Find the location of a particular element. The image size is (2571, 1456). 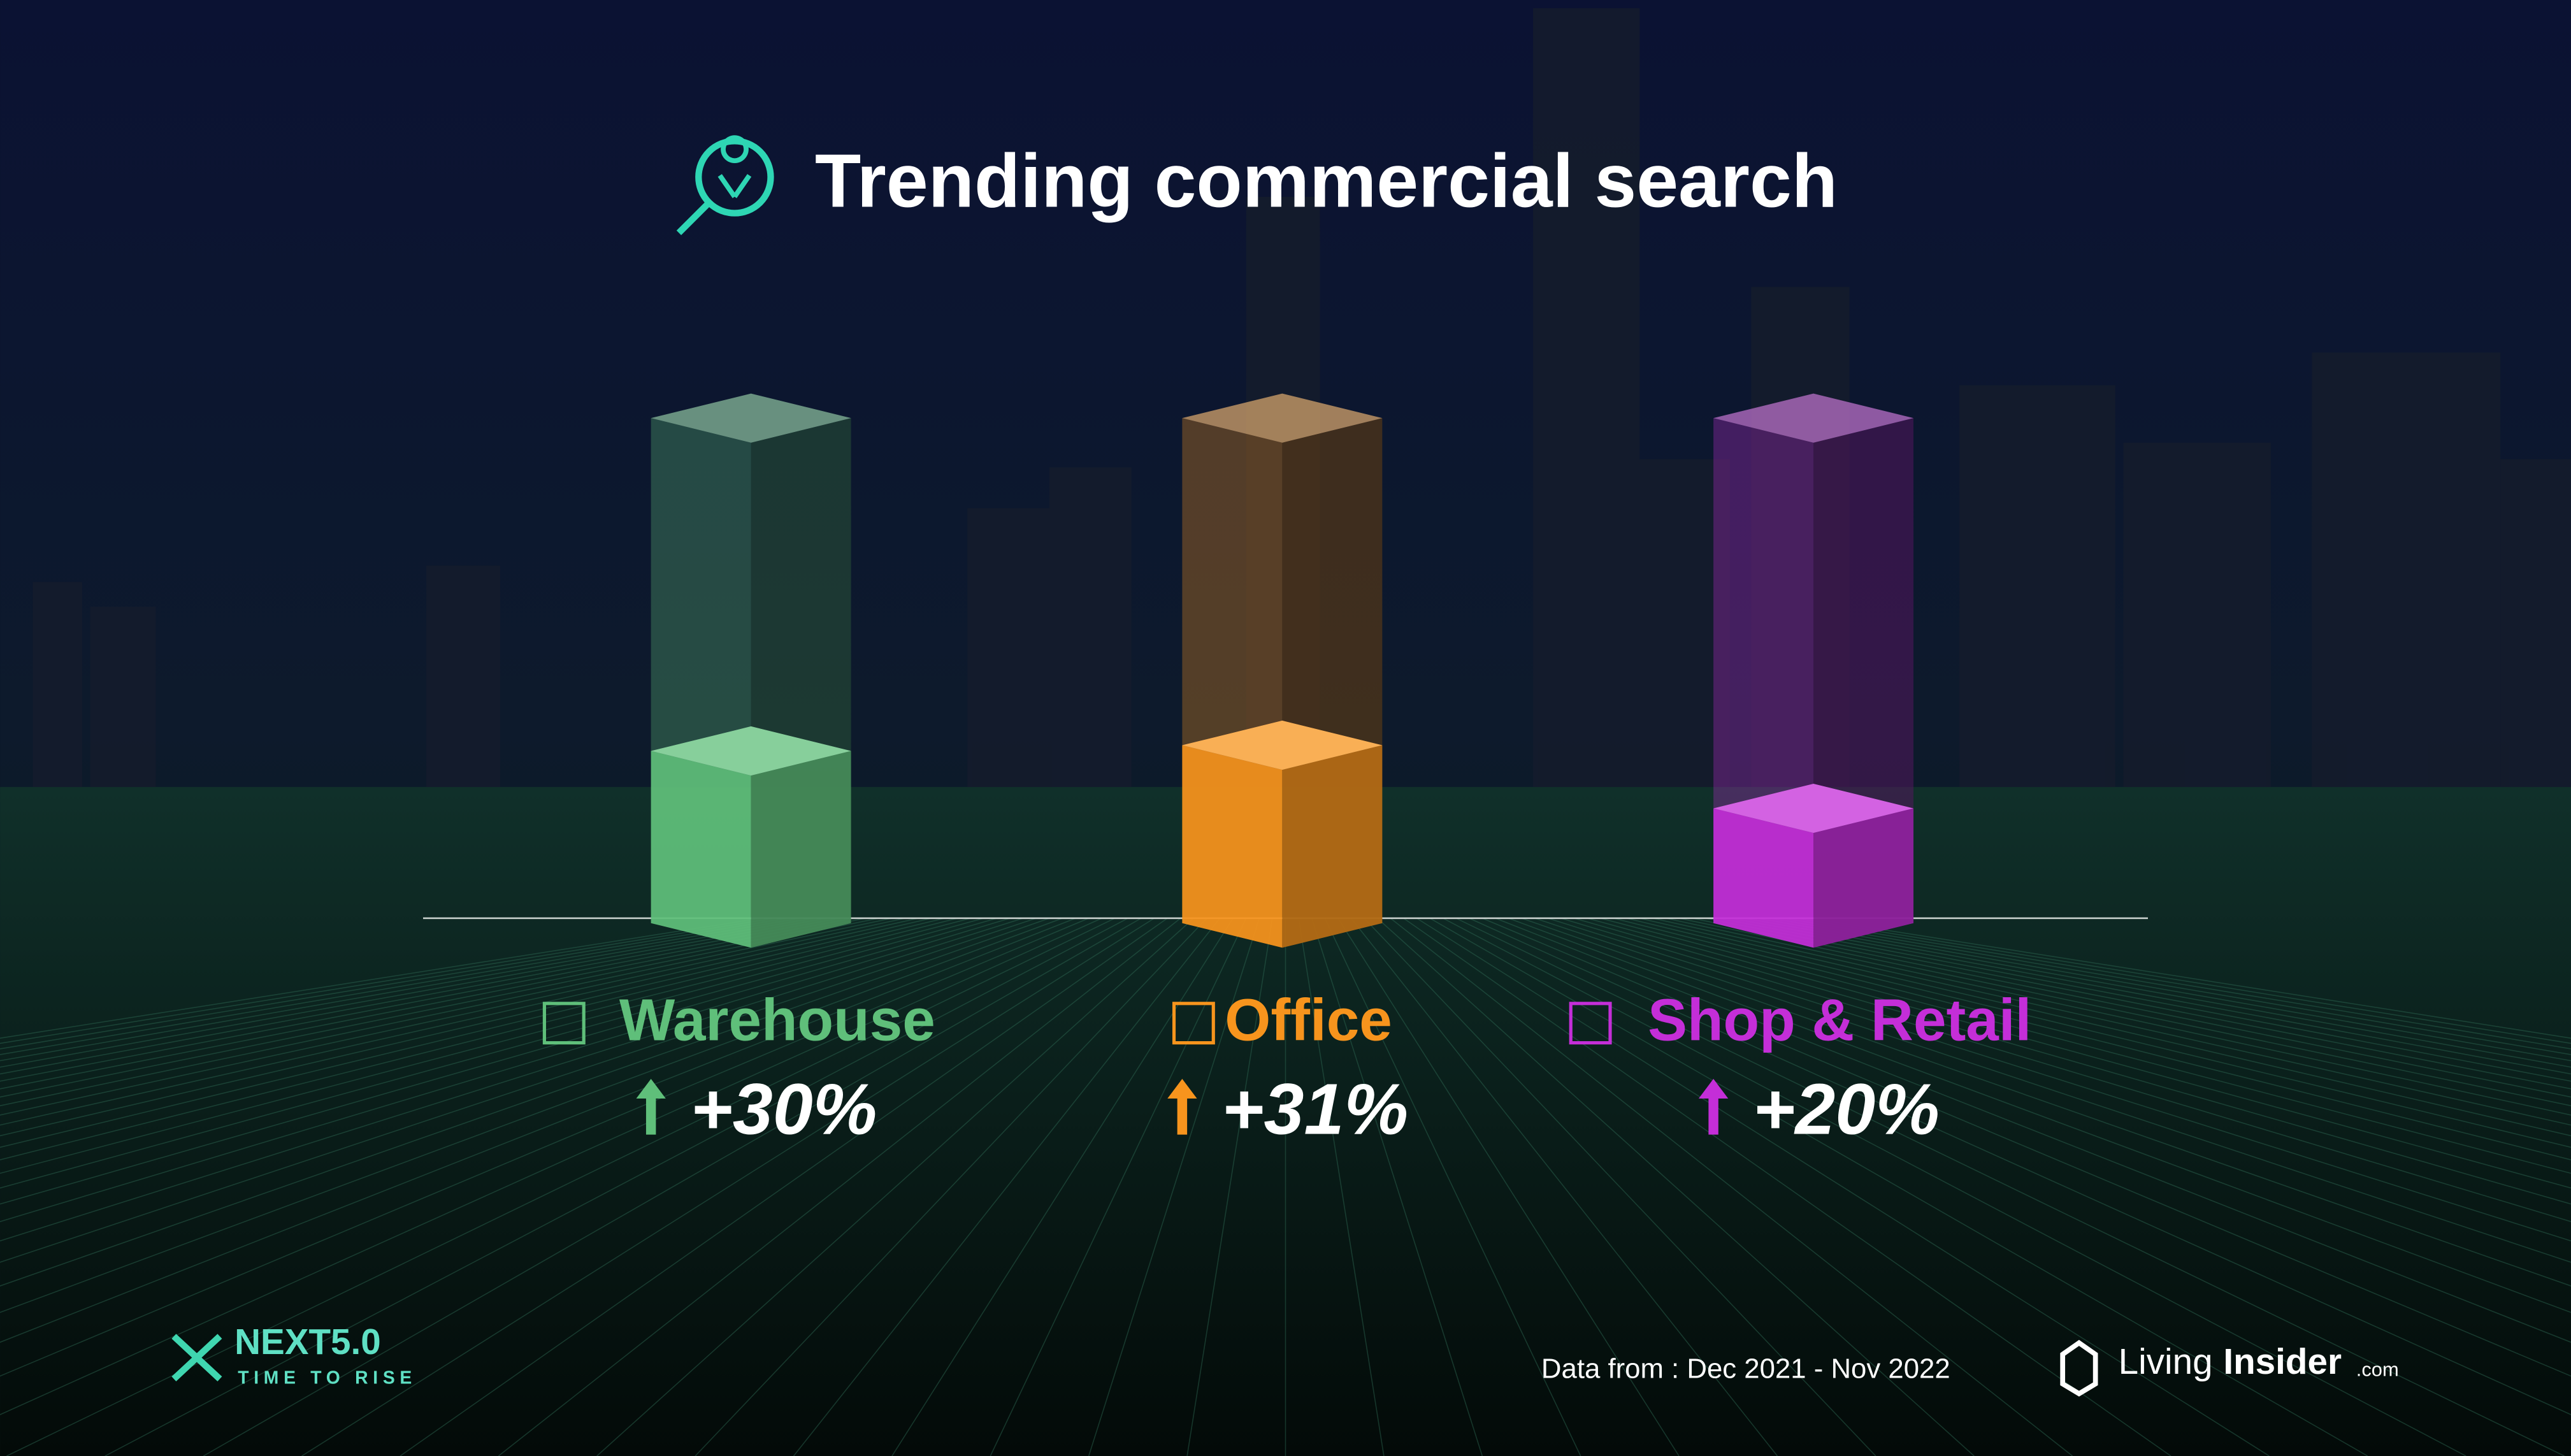

category-label: Warehouse is located at coordinates (777, 1020).